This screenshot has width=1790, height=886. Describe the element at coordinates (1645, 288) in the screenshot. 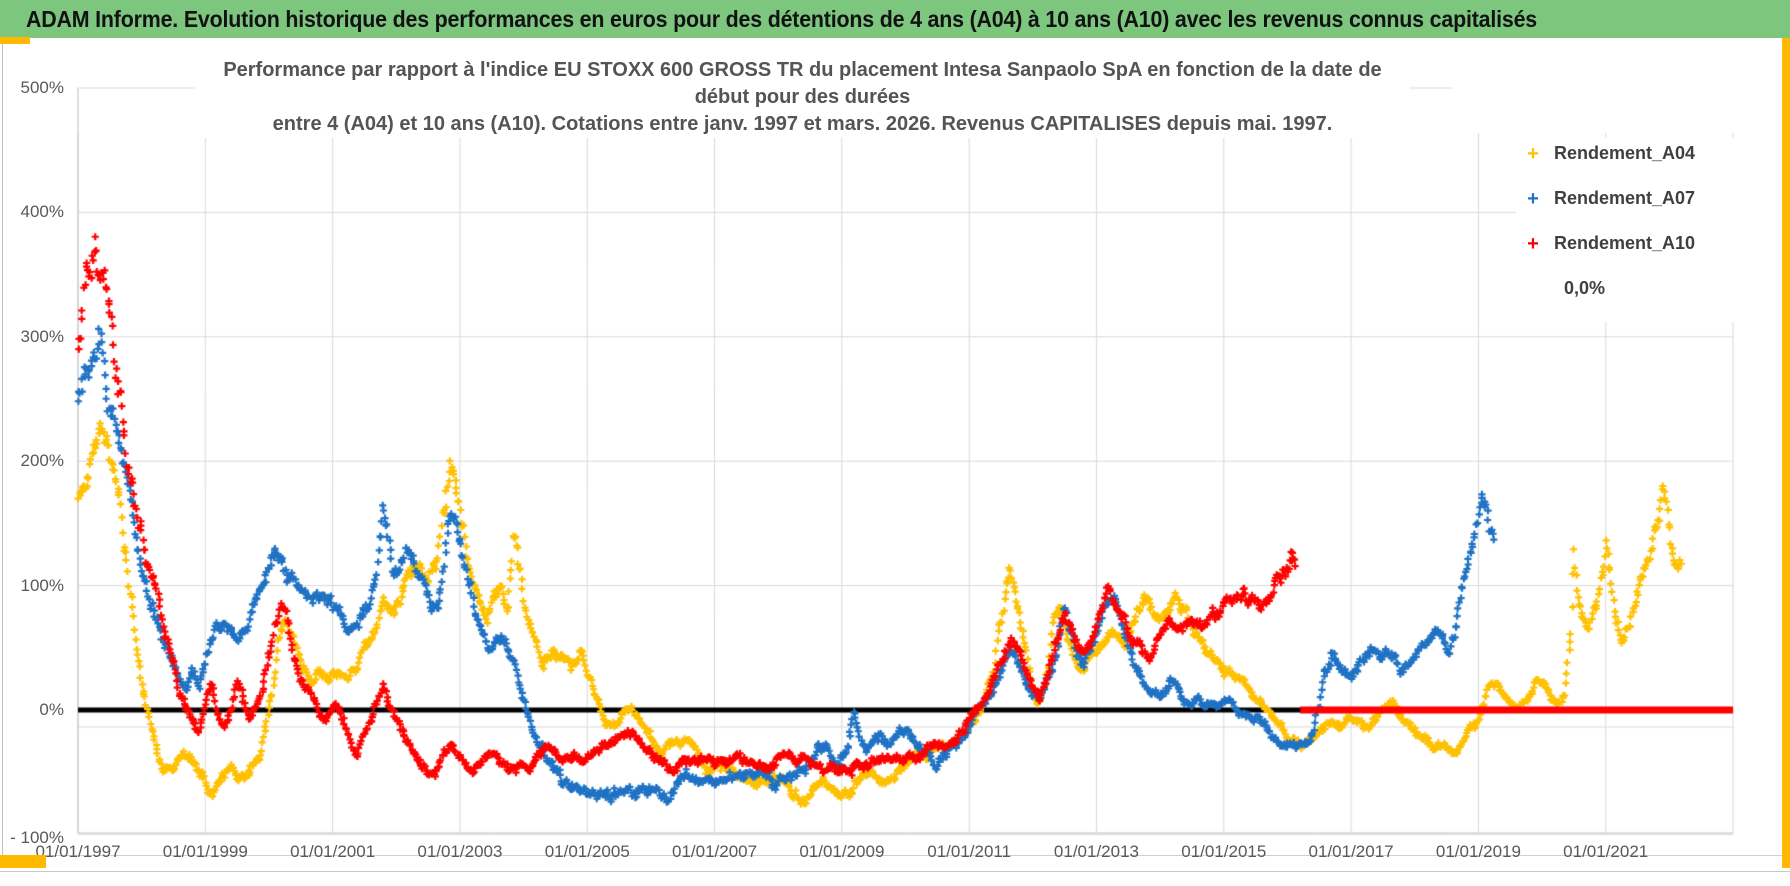

I see `legend-item-0-0-: 0,0%` at that location.